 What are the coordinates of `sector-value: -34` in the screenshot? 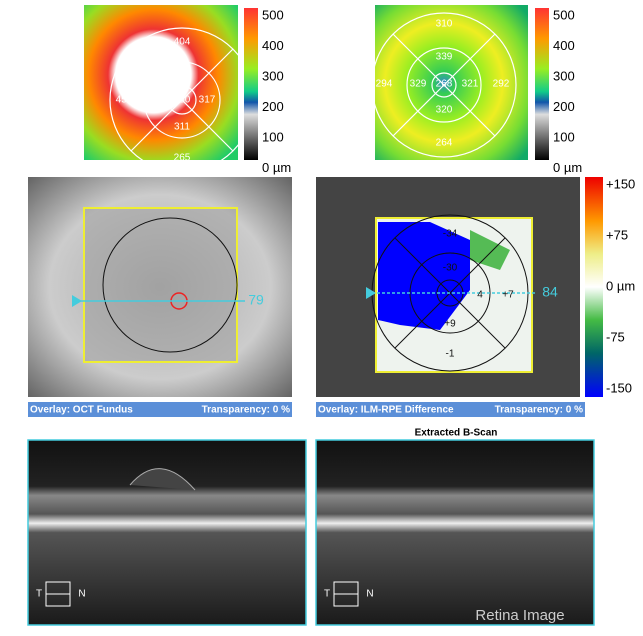 It's located at (450, 234).